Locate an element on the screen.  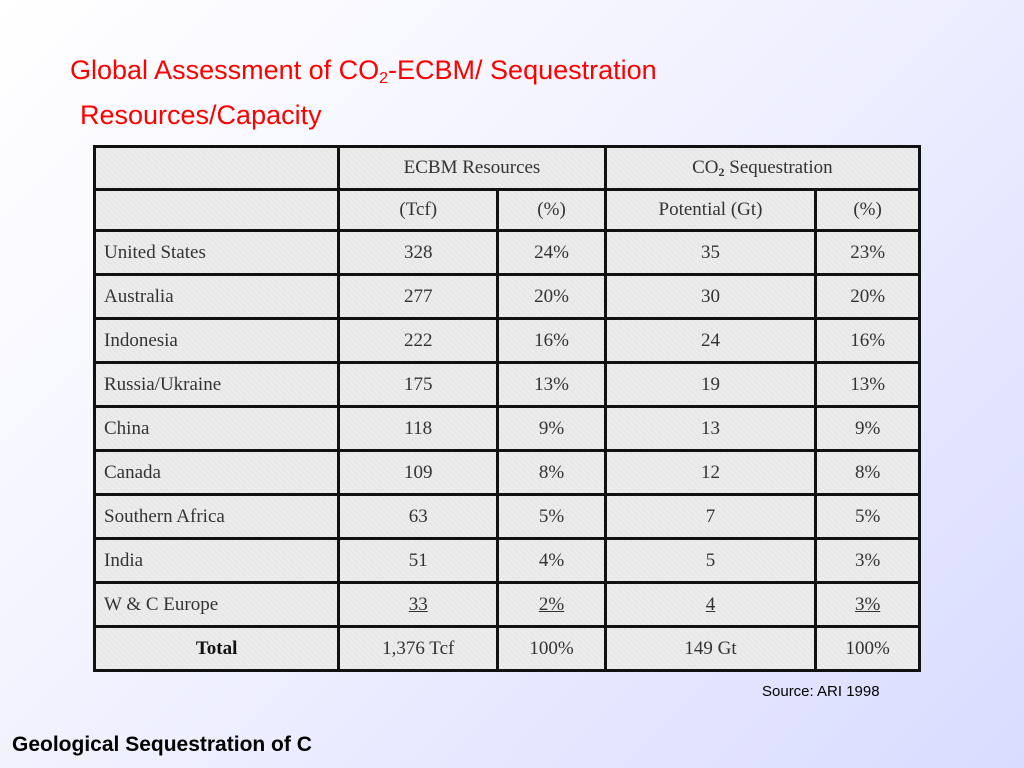
table-row: Canada 109 8% 12 8% is located at coordinates (507, 472).